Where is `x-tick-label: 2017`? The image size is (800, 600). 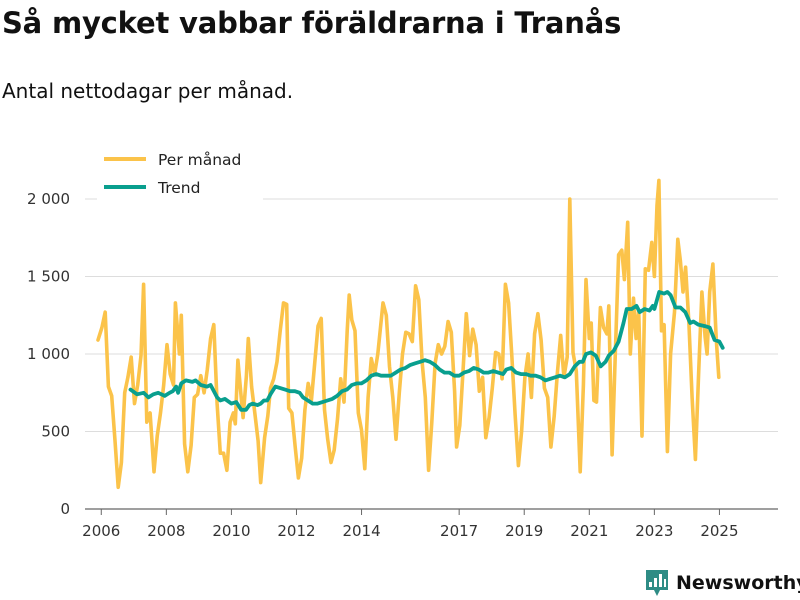 x-tick-label: 2017 is located at coordinates (459, 531).